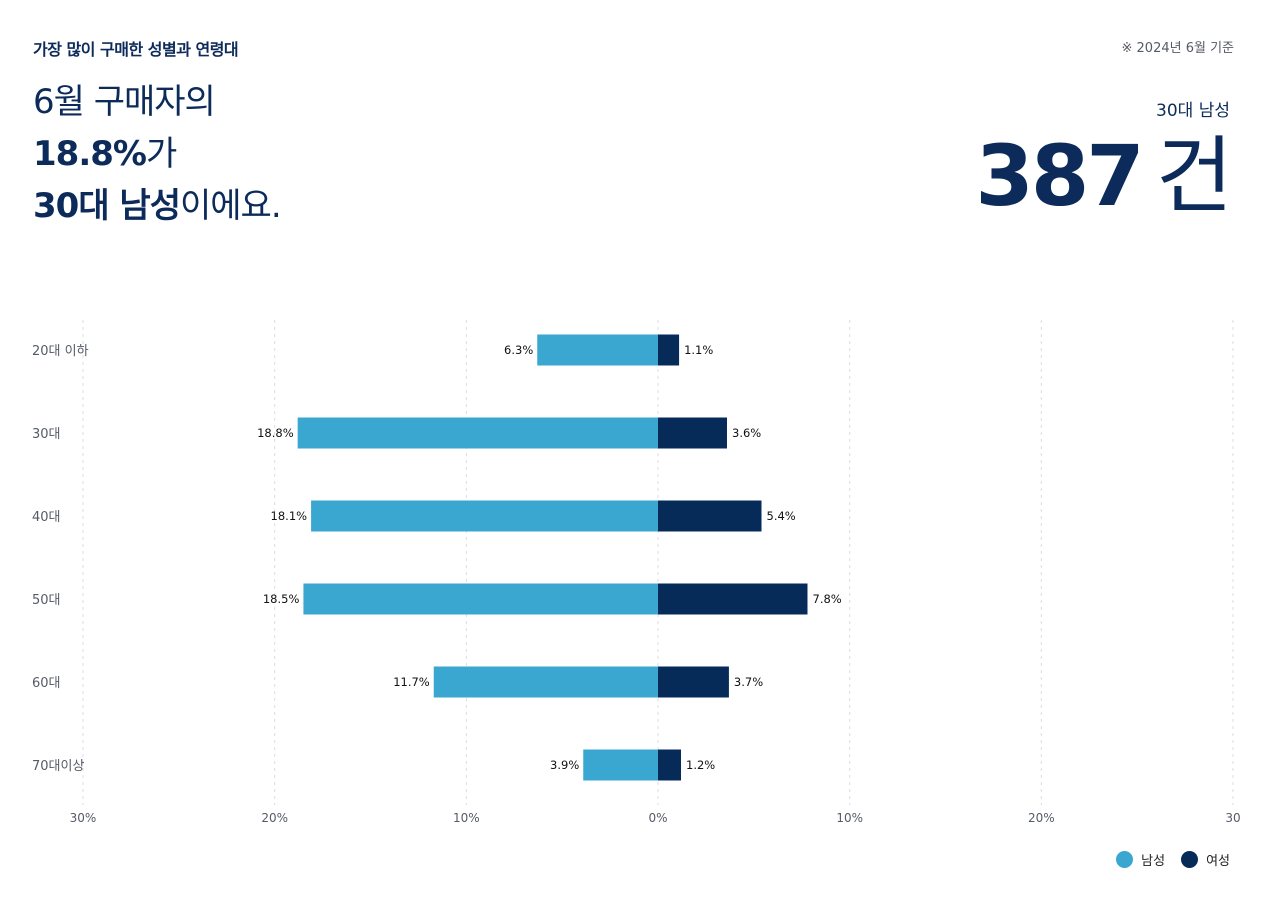  I want to click on highlight-value: 387 건, so click(1104, 176).